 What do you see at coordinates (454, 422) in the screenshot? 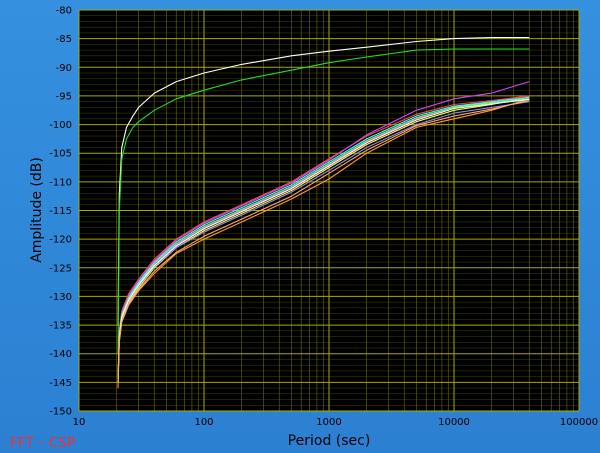
I see `x-tick-label: 10000` at bounding box center [454, 422].